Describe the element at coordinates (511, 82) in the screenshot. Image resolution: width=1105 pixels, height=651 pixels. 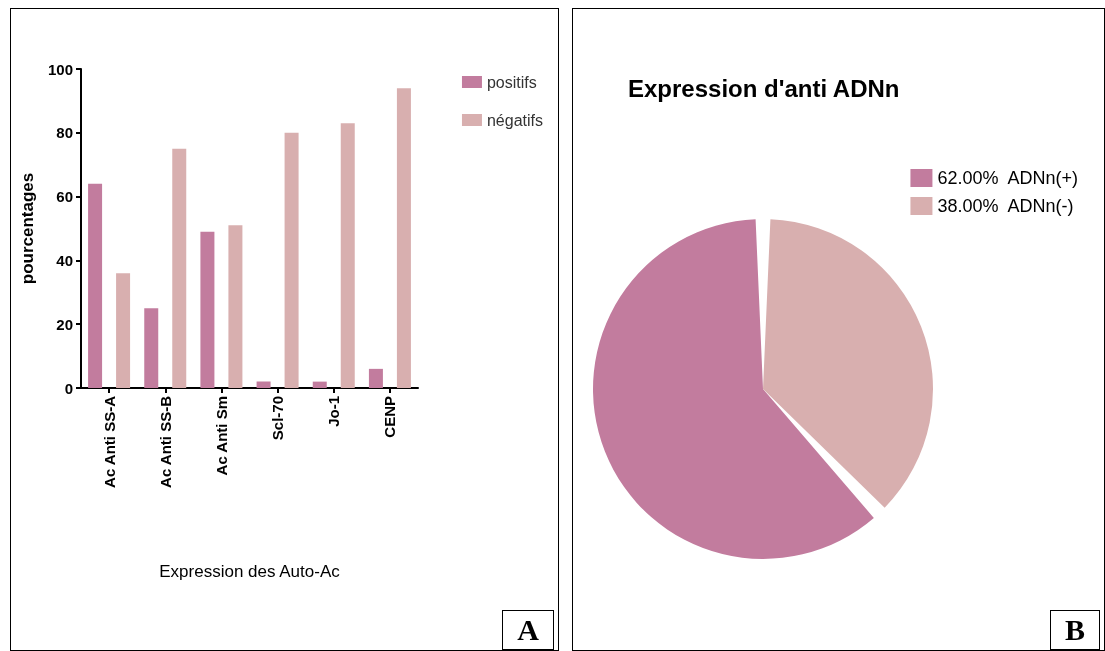
I see `legend-label: positifs` at that location.